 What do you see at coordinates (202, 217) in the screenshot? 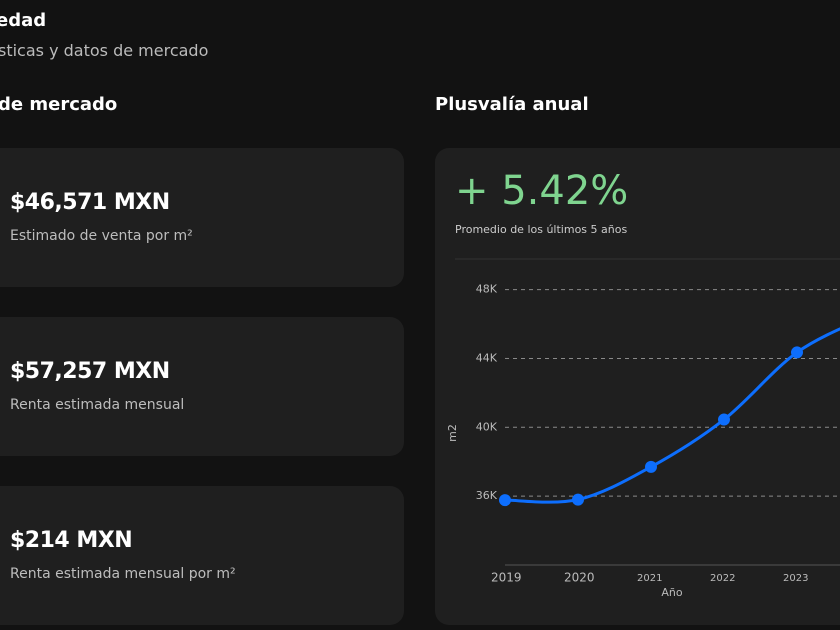
I see `stat-card: $46,571 MXN Estimado de venta por m²` at bounding box center [202, 217].